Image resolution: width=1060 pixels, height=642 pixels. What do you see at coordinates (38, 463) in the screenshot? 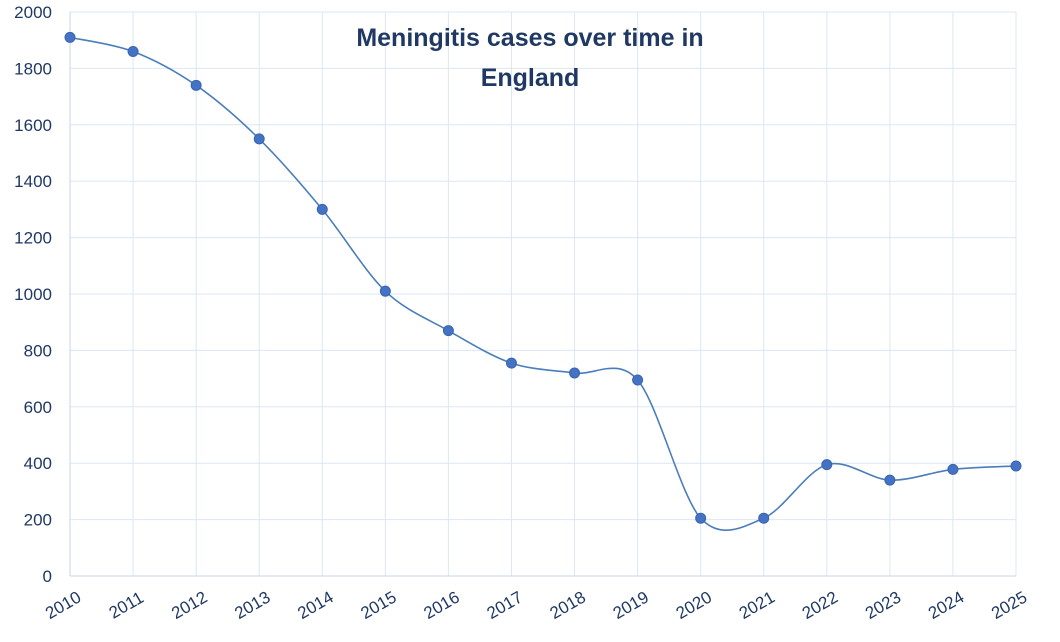
I see `y-tick-label: 400` at bounding box center [38, 463].